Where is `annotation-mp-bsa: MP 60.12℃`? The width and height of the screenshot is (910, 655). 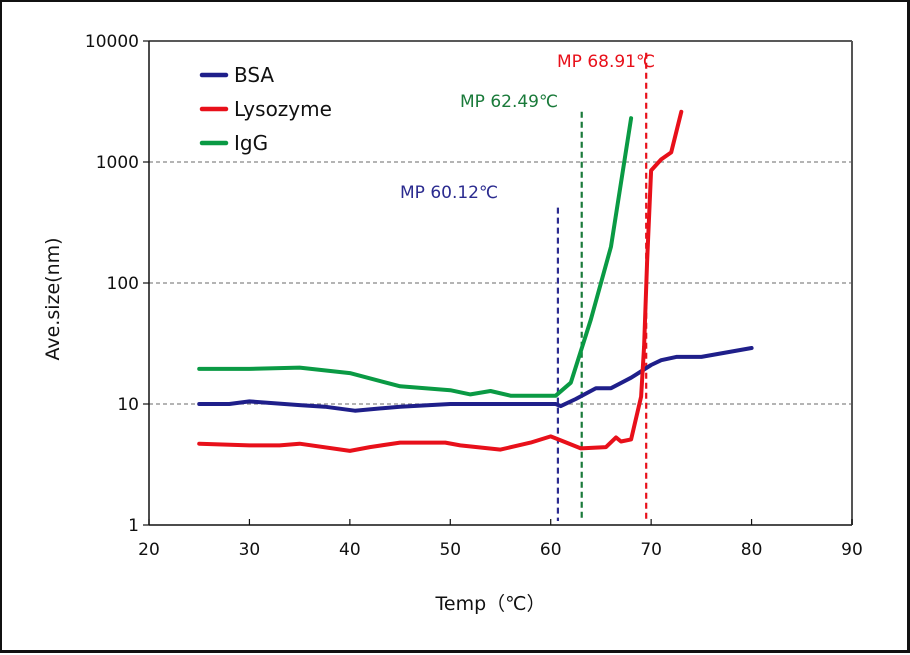
annotation-mp-bsa: MP 60.12℃ is located at coordinates (449, 193).